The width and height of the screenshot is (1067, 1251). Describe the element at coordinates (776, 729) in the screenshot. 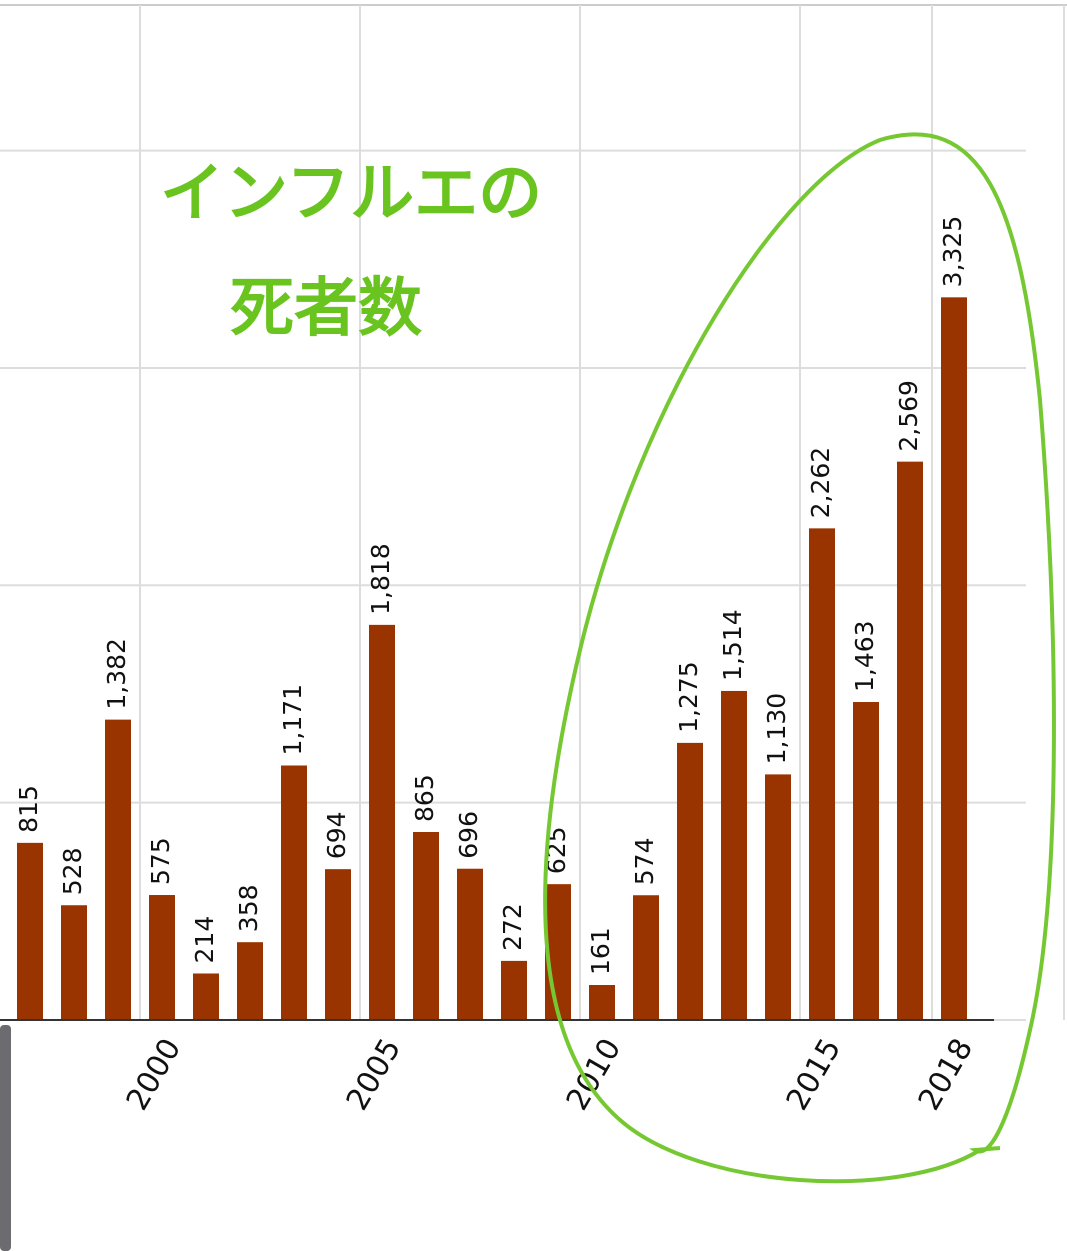

I see `value-label: 1,130` at that location.